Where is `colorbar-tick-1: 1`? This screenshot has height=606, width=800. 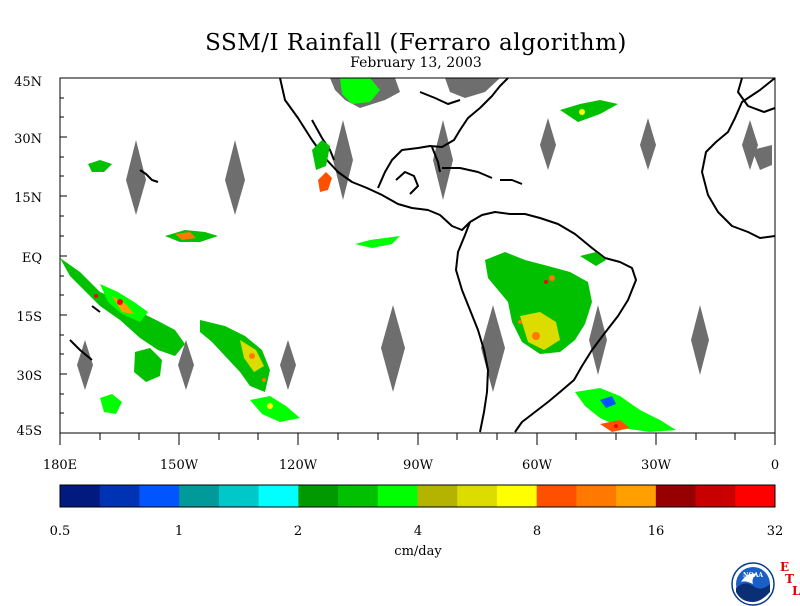 colorbar-tick-1: 1 is located at coordinates (179, 531).